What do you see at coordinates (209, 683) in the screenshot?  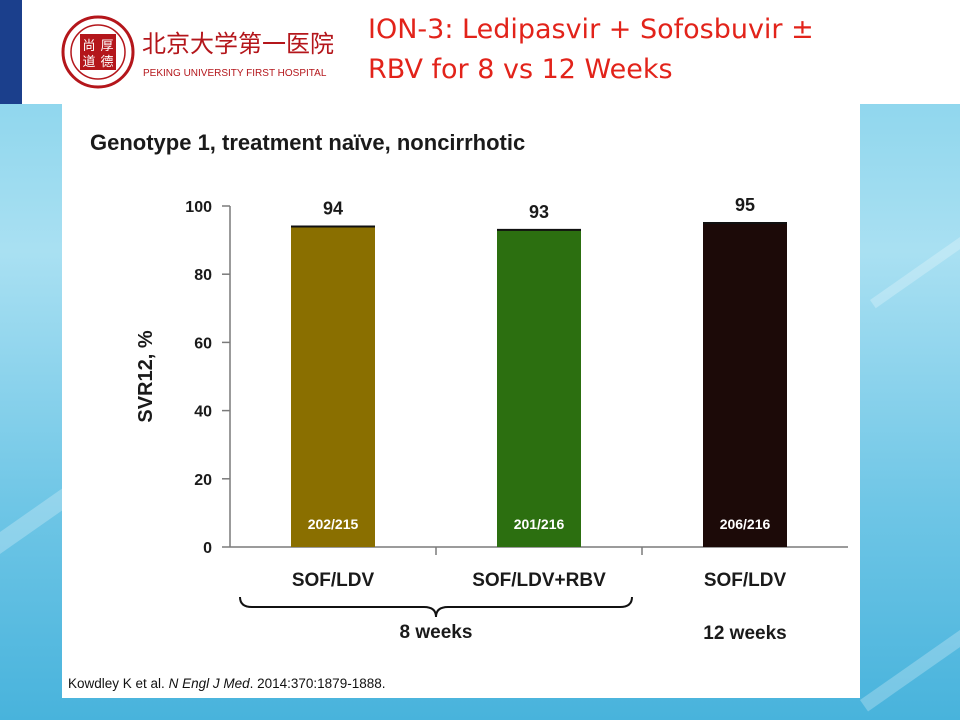 I see `citation-journal: N Engl J Med` at bounding box center [209, 683].